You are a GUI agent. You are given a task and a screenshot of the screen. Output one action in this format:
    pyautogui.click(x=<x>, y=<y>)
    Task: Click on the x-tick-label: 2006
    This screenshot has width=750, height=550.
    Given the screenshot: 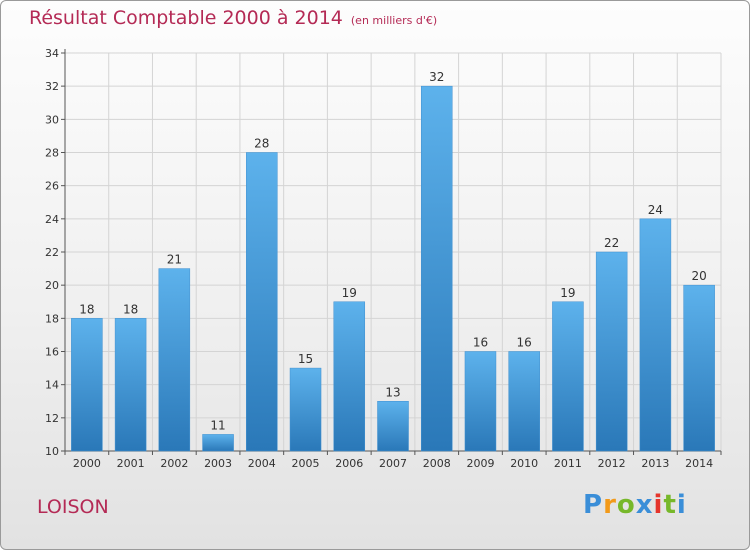 What is the action you would take?
    pyautogui.click(x=349, y=463)
    